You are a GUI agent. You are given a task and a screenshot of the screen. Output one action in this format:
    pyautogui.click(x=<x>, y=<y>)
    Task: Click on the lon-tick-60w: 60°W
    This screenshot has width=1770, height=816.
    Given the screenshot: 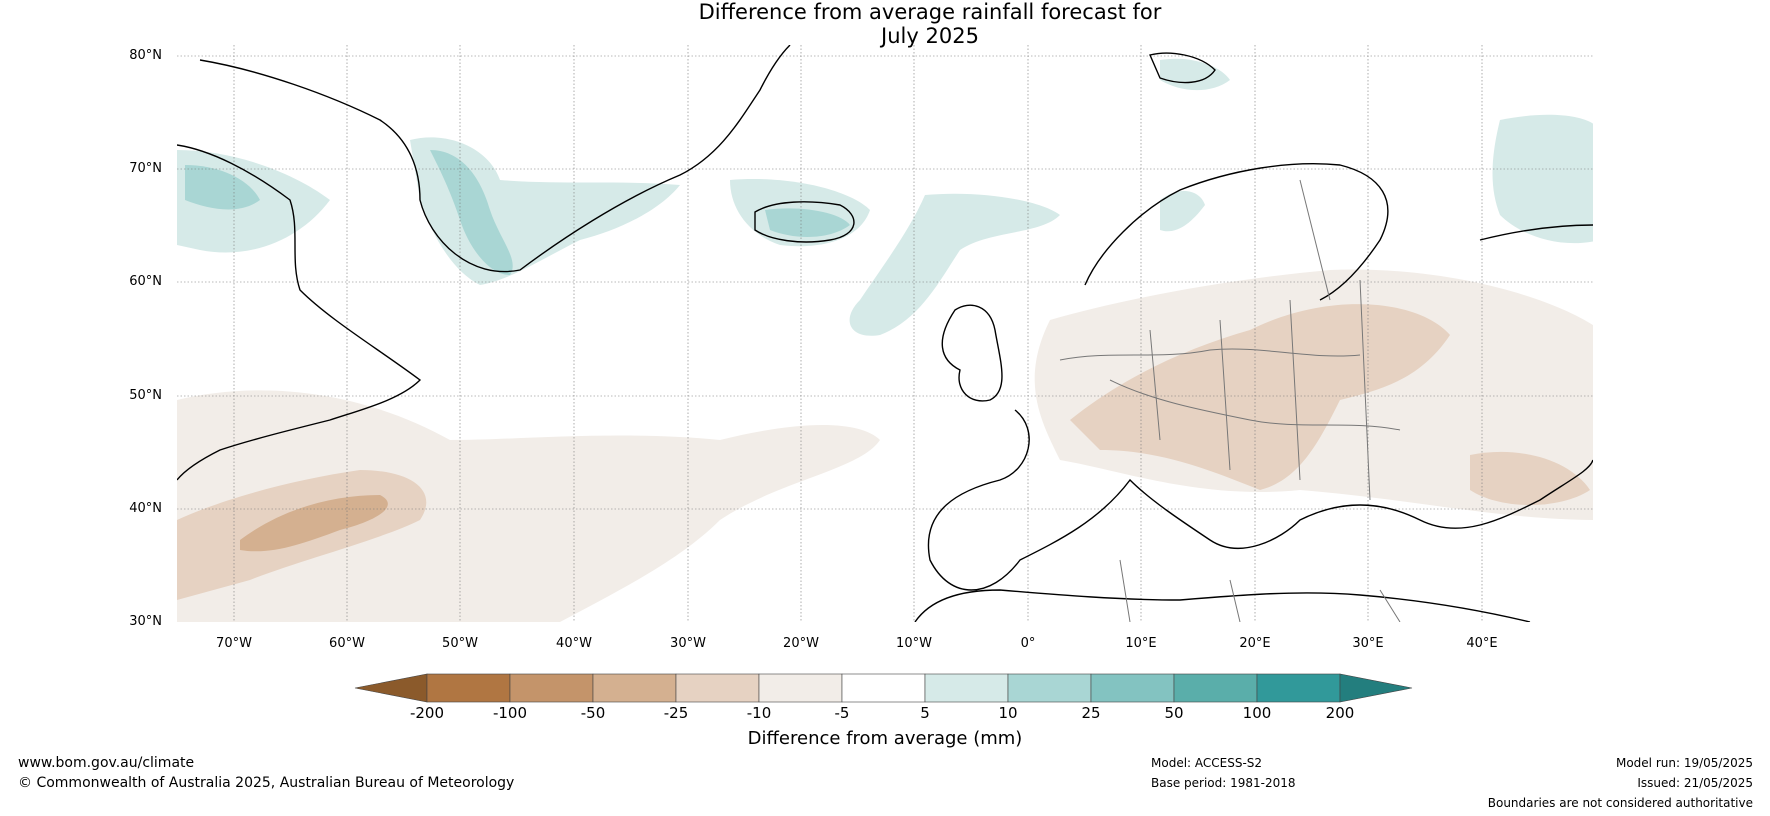 What is the action you would take?
    pyautogui.click(x=347, y=643)
    